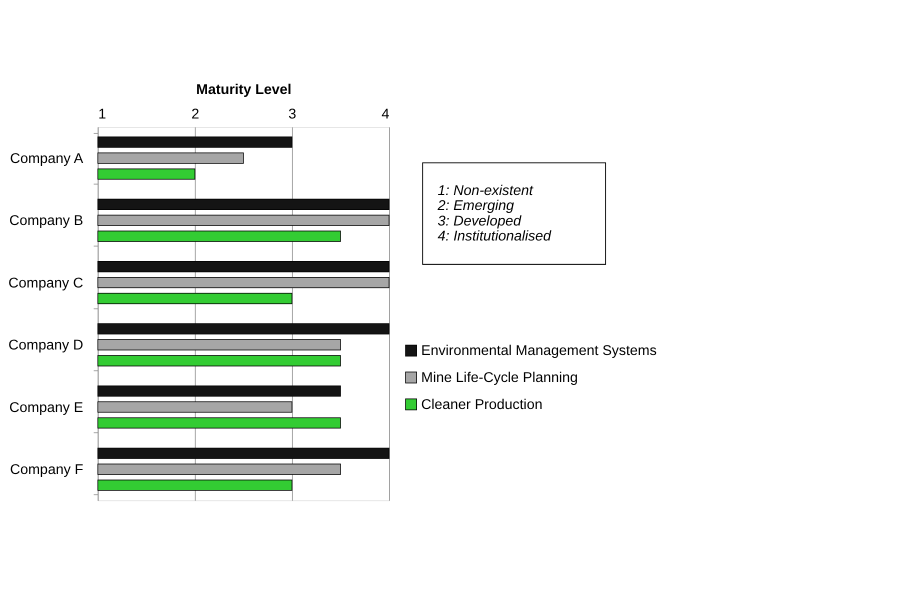 The width and height of the screenshot is (911, 600). What do you see at coordinates (47, 158) in the screenshot?
I see `y-tick-label: Company A` at bounding box center [47, 158].